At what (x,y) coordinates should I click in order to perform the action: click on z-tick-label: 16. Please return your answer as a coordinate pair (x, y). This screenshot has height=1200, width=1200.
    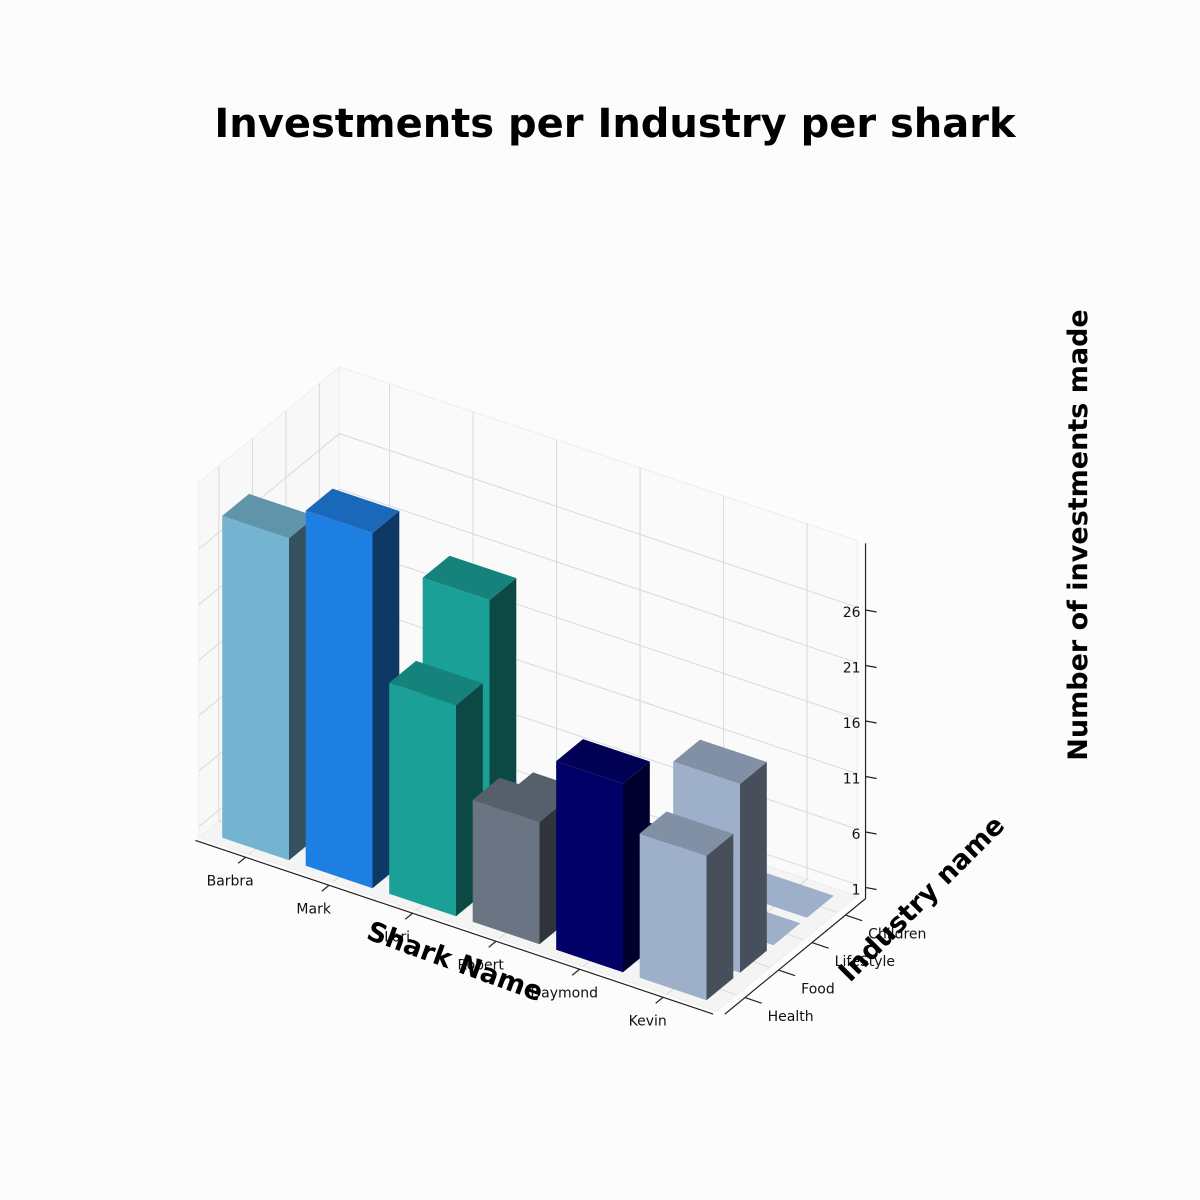
    Looking at the image, I should click on (852, 724).